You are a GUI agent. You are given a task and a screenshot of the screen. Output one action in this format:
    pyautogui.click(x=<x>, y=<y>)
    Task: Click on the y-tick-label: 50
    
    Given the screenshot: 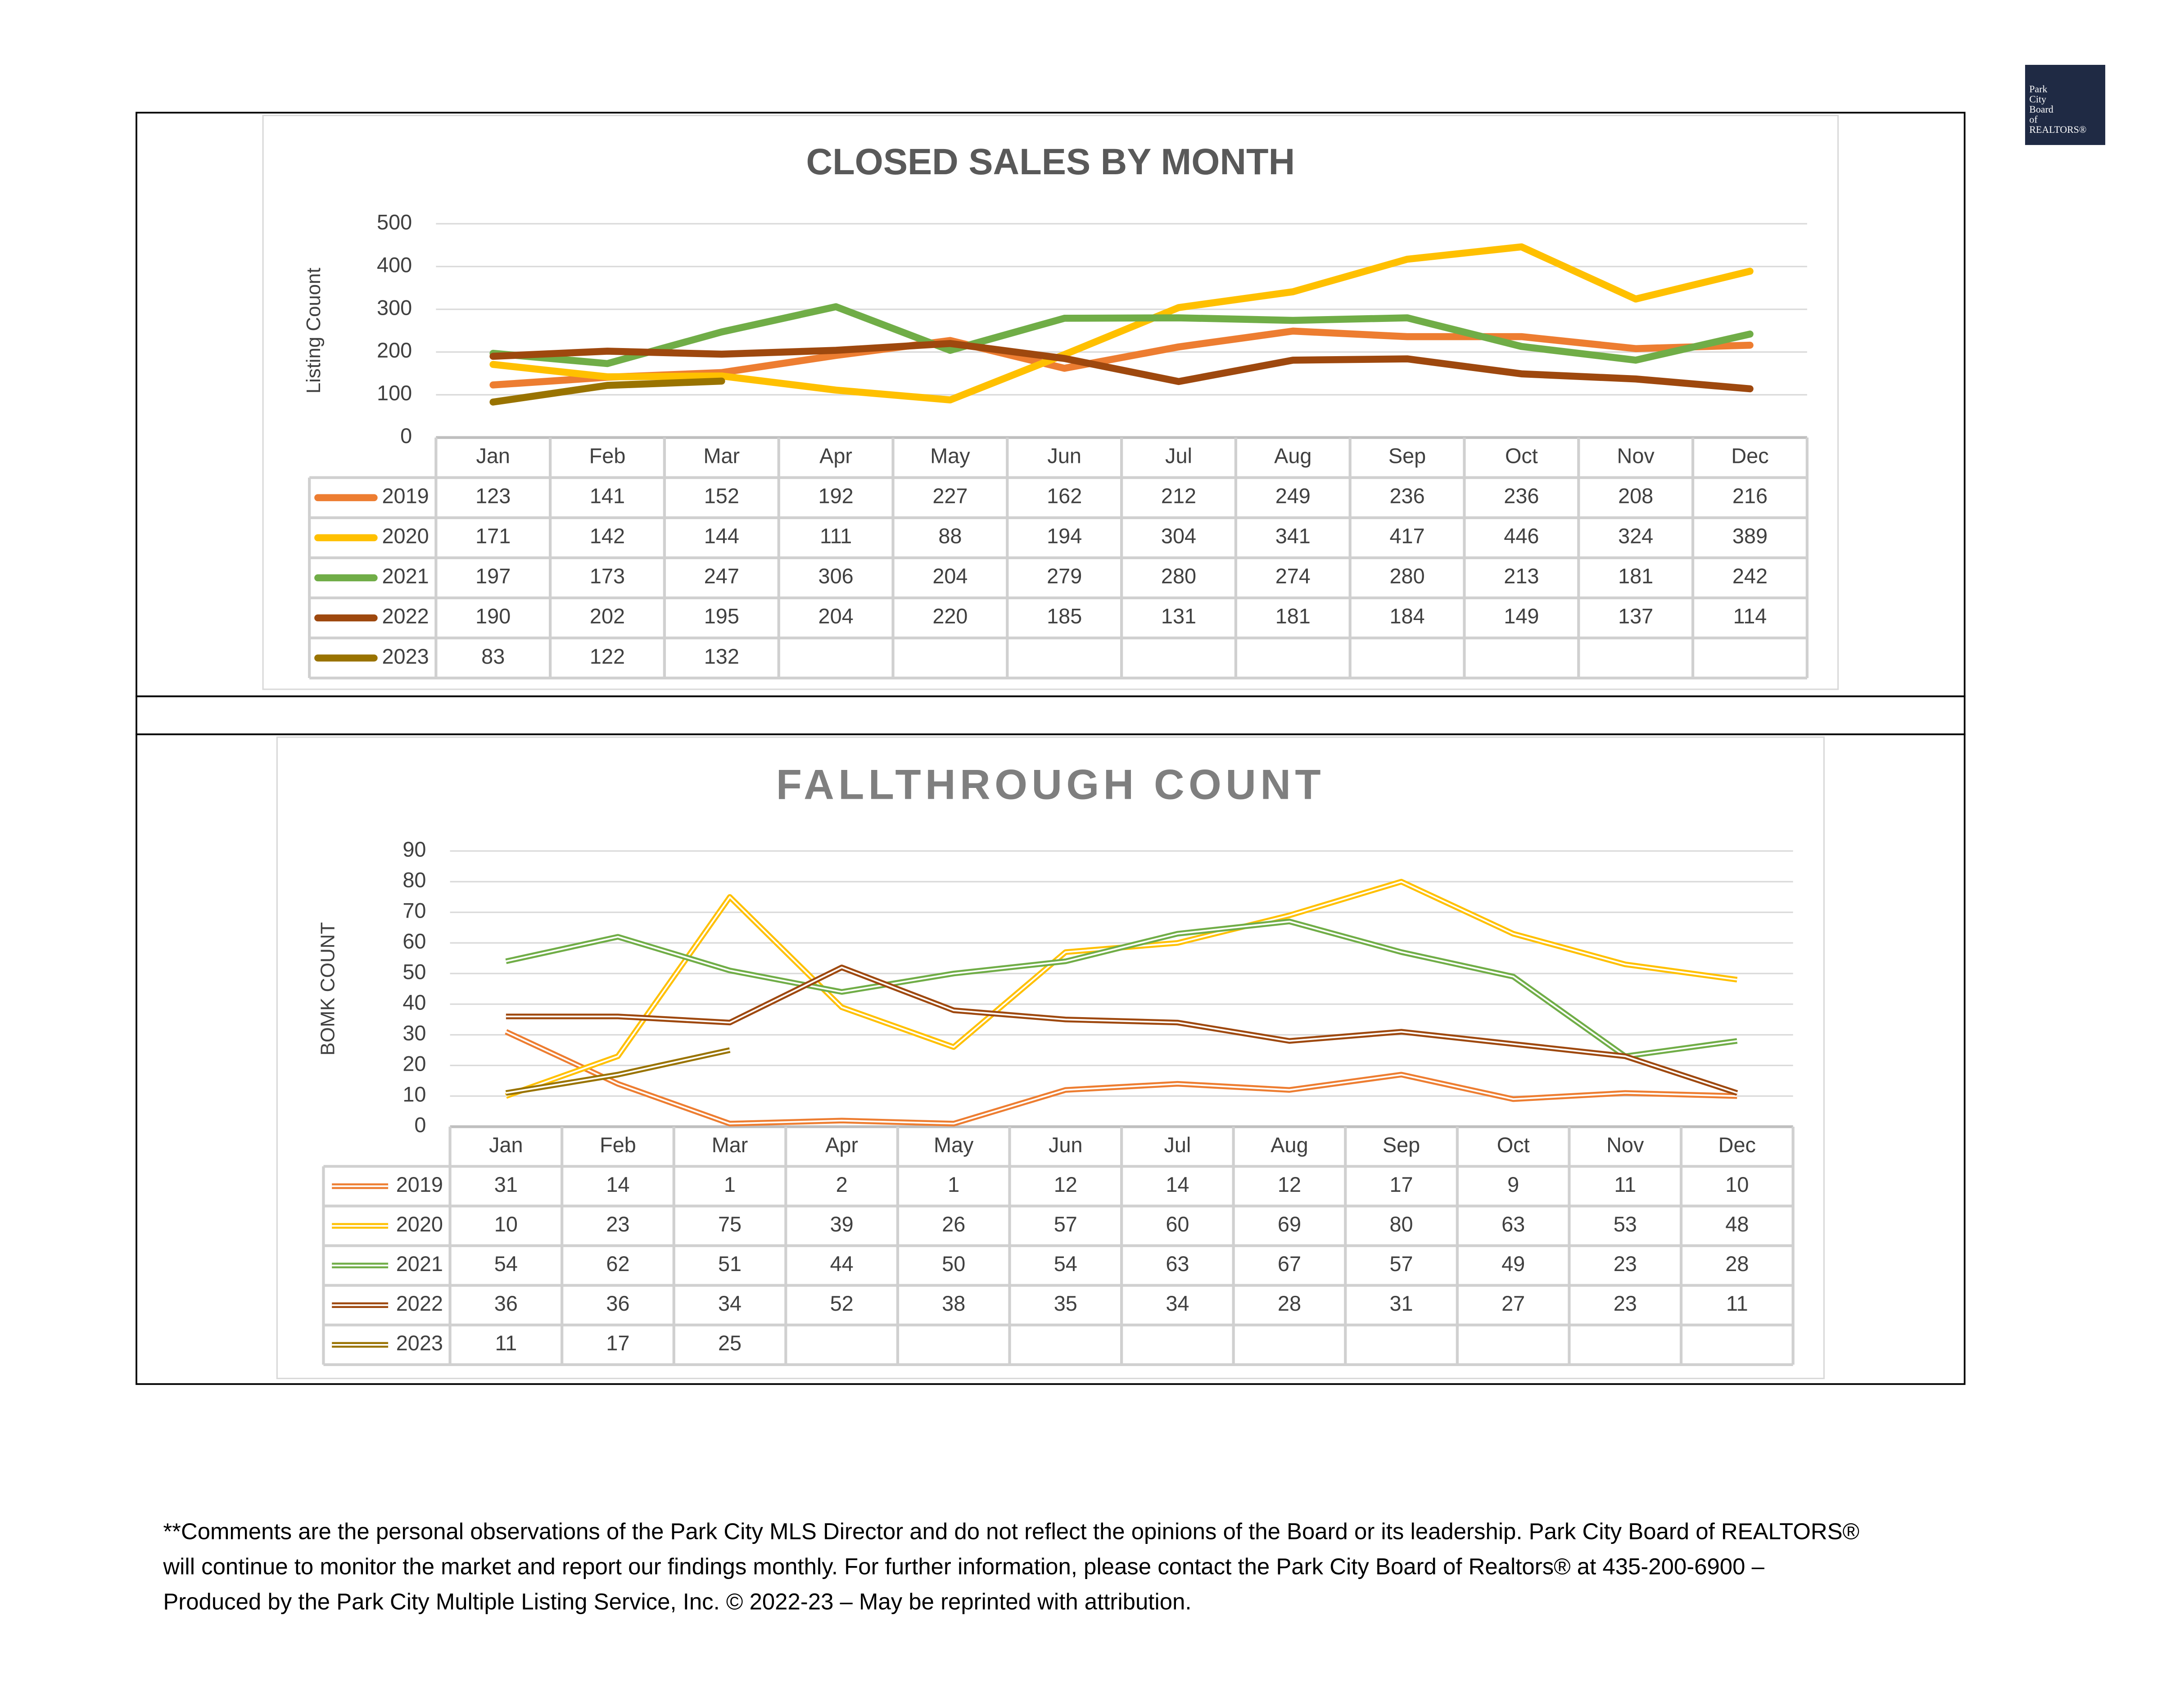 What is the action you would take?
    pyautogui.click(x=414, y=972)
    